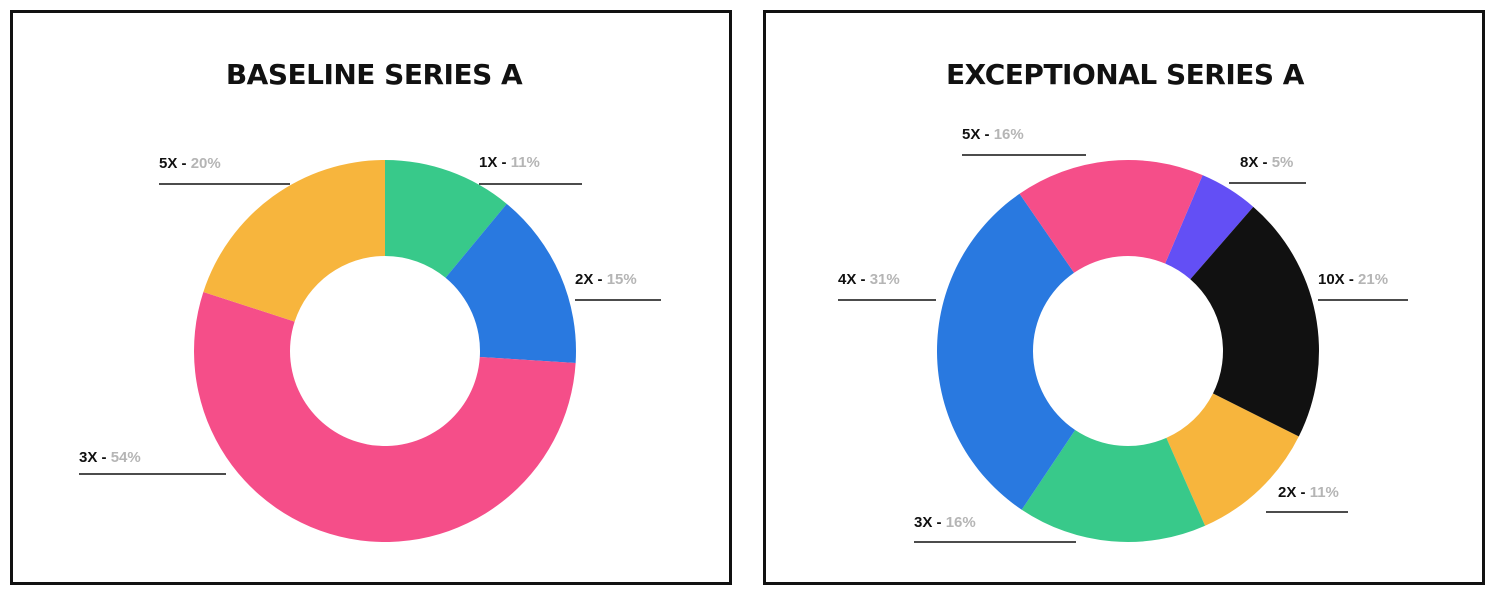  Describe the element at coordinates (1006, 351) in the screenshot. I see `slice-4x` at that location.